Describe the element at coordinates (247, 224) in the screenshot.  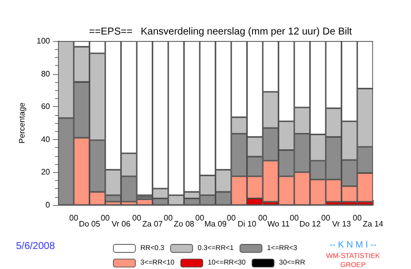
I see `x-tick-label: Di 10` at that location.